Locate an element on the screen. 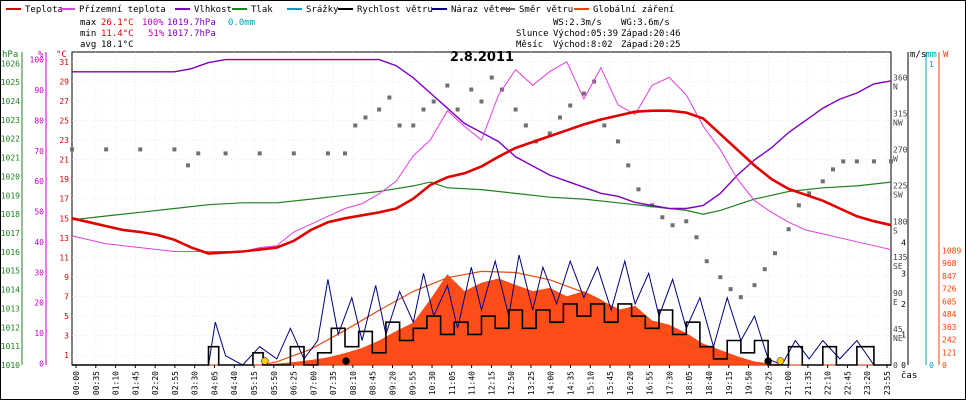 The height and width of the screenshot is (400, 966). x-tick-label: 22:45 is located at coordinates (847, 383).